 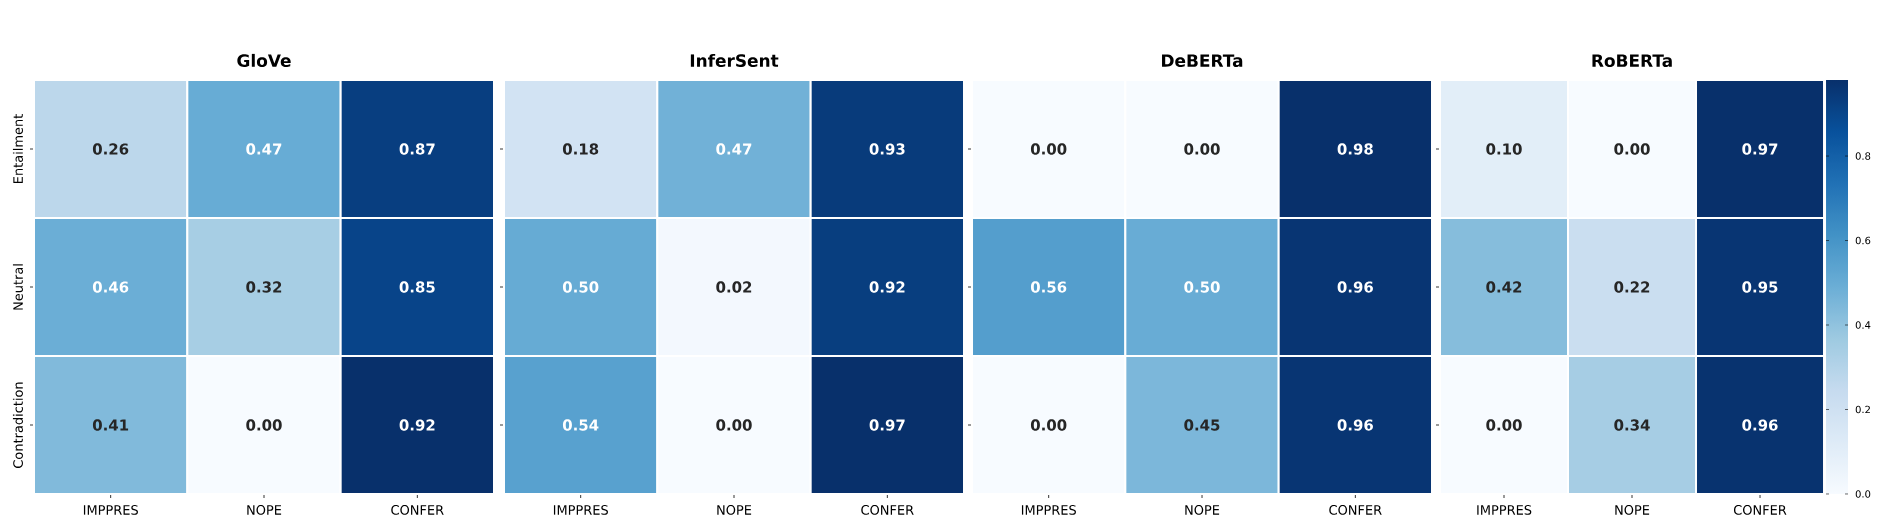 What do you see at coordinates (1632, 61) in the screenshot?
I see `chart-title: RoBERTa` at bounding box center [1632, 61].